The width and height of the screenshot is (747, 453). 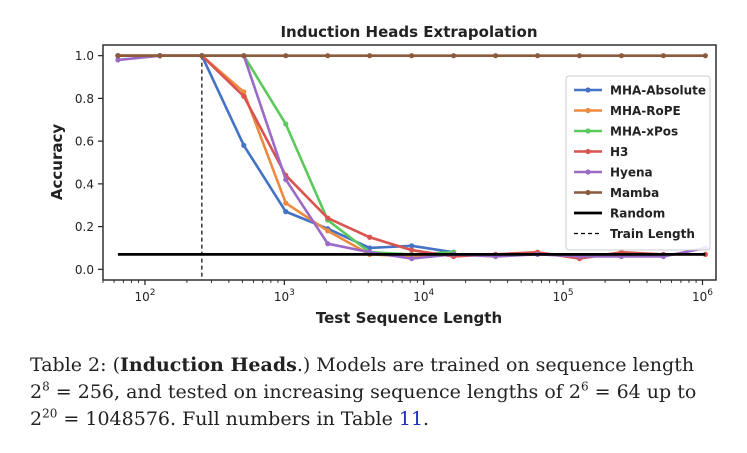 What do you see at coordinates (642, 392) in the screenshot?
I see `caption-line2-c: = 64 up to` at bounding box center [642, 392].